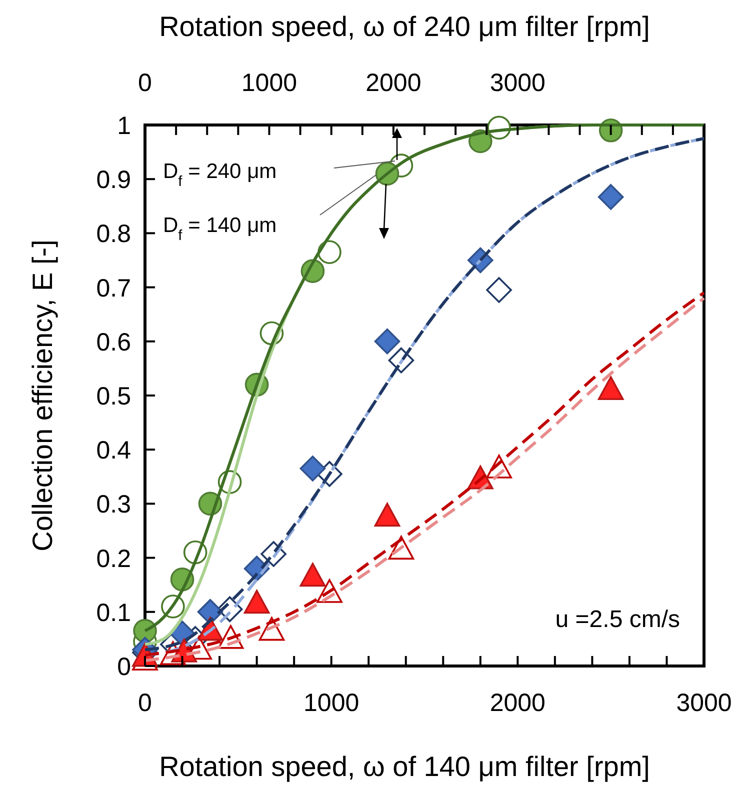 Image resolution: width=742 pixels, height=789 pixels. I want to click on x2-tick-label: 2000, so click(394, 83).